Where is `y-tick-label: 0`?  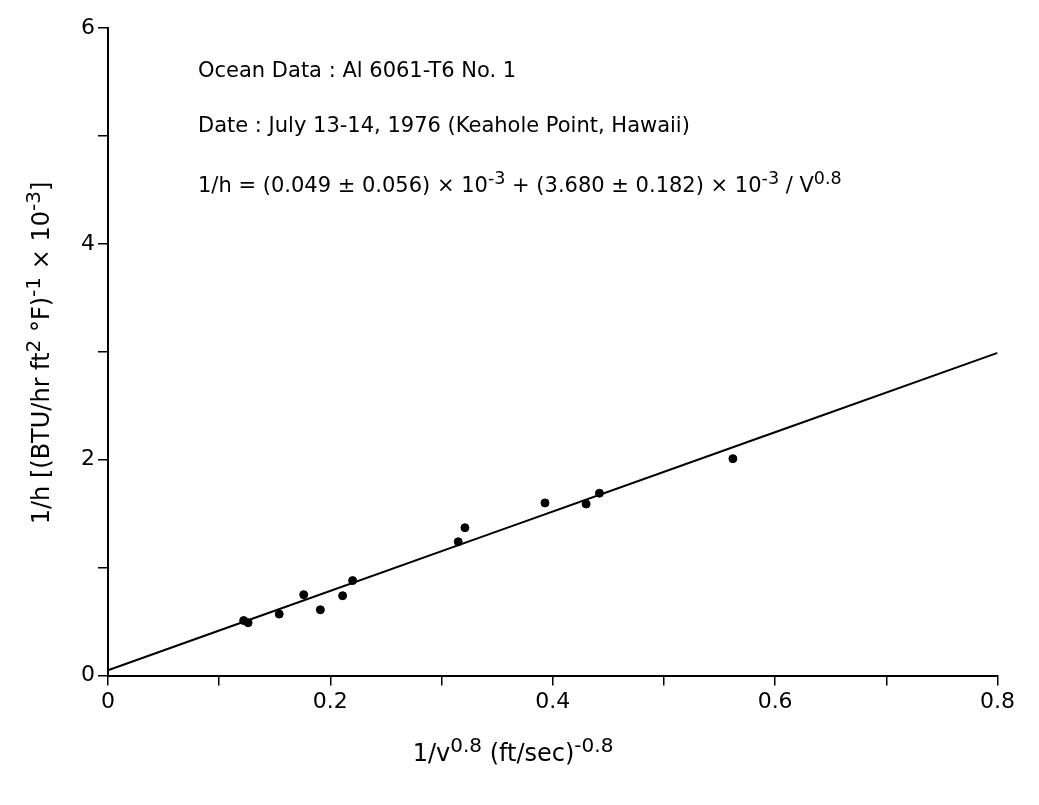
y-tick-label: 0 is located at coordinates (88, 674).